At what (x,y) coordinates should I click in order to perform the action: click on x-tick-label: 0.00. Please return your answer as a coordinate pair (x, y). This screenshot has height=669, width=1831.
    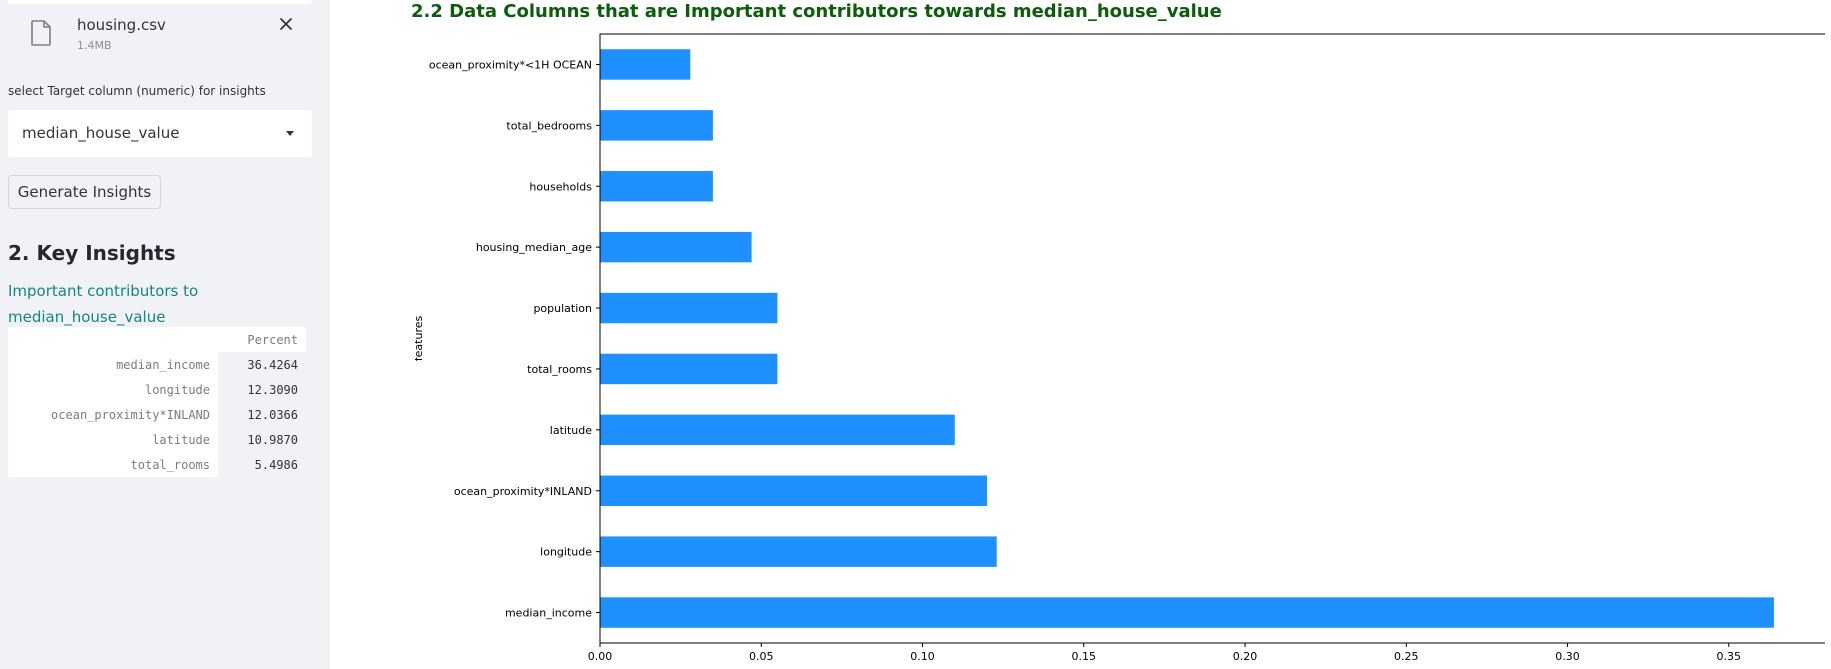
    Looking at the image, I should click on (600, 656).